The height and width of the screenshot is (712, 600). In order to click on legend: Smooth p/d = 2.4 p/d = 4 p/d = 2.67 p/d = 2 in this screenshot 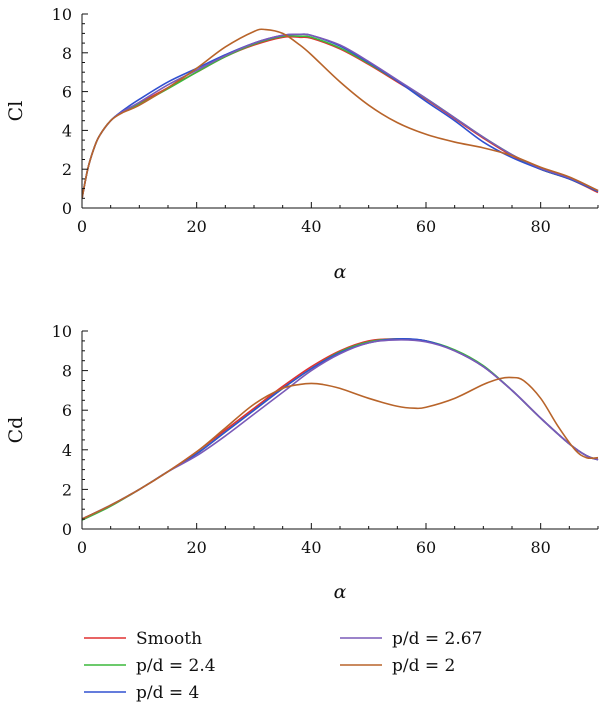, I will do `click(283, 666)`.